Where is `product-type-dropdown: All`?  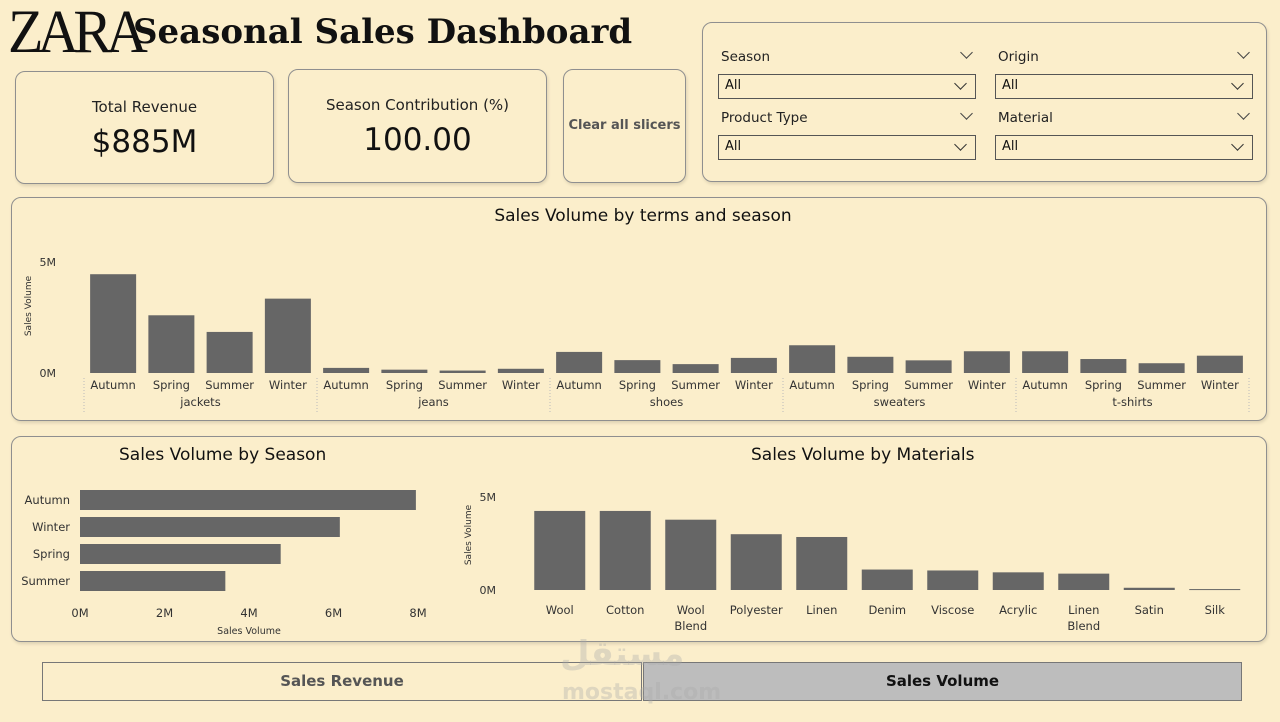 product-type-dropdown: All is located at coordinates (847, 147).